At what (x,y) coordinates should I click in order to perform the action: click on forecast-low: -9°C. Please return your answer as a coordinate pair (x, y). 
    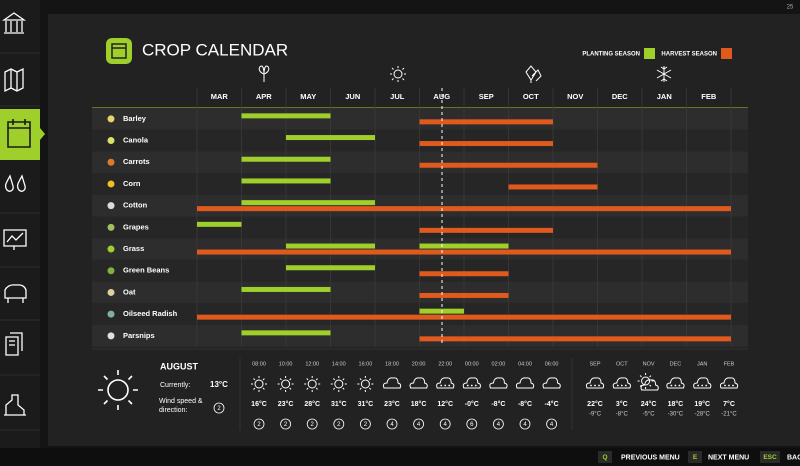
    Looking at the image, I should click on (595, 415).